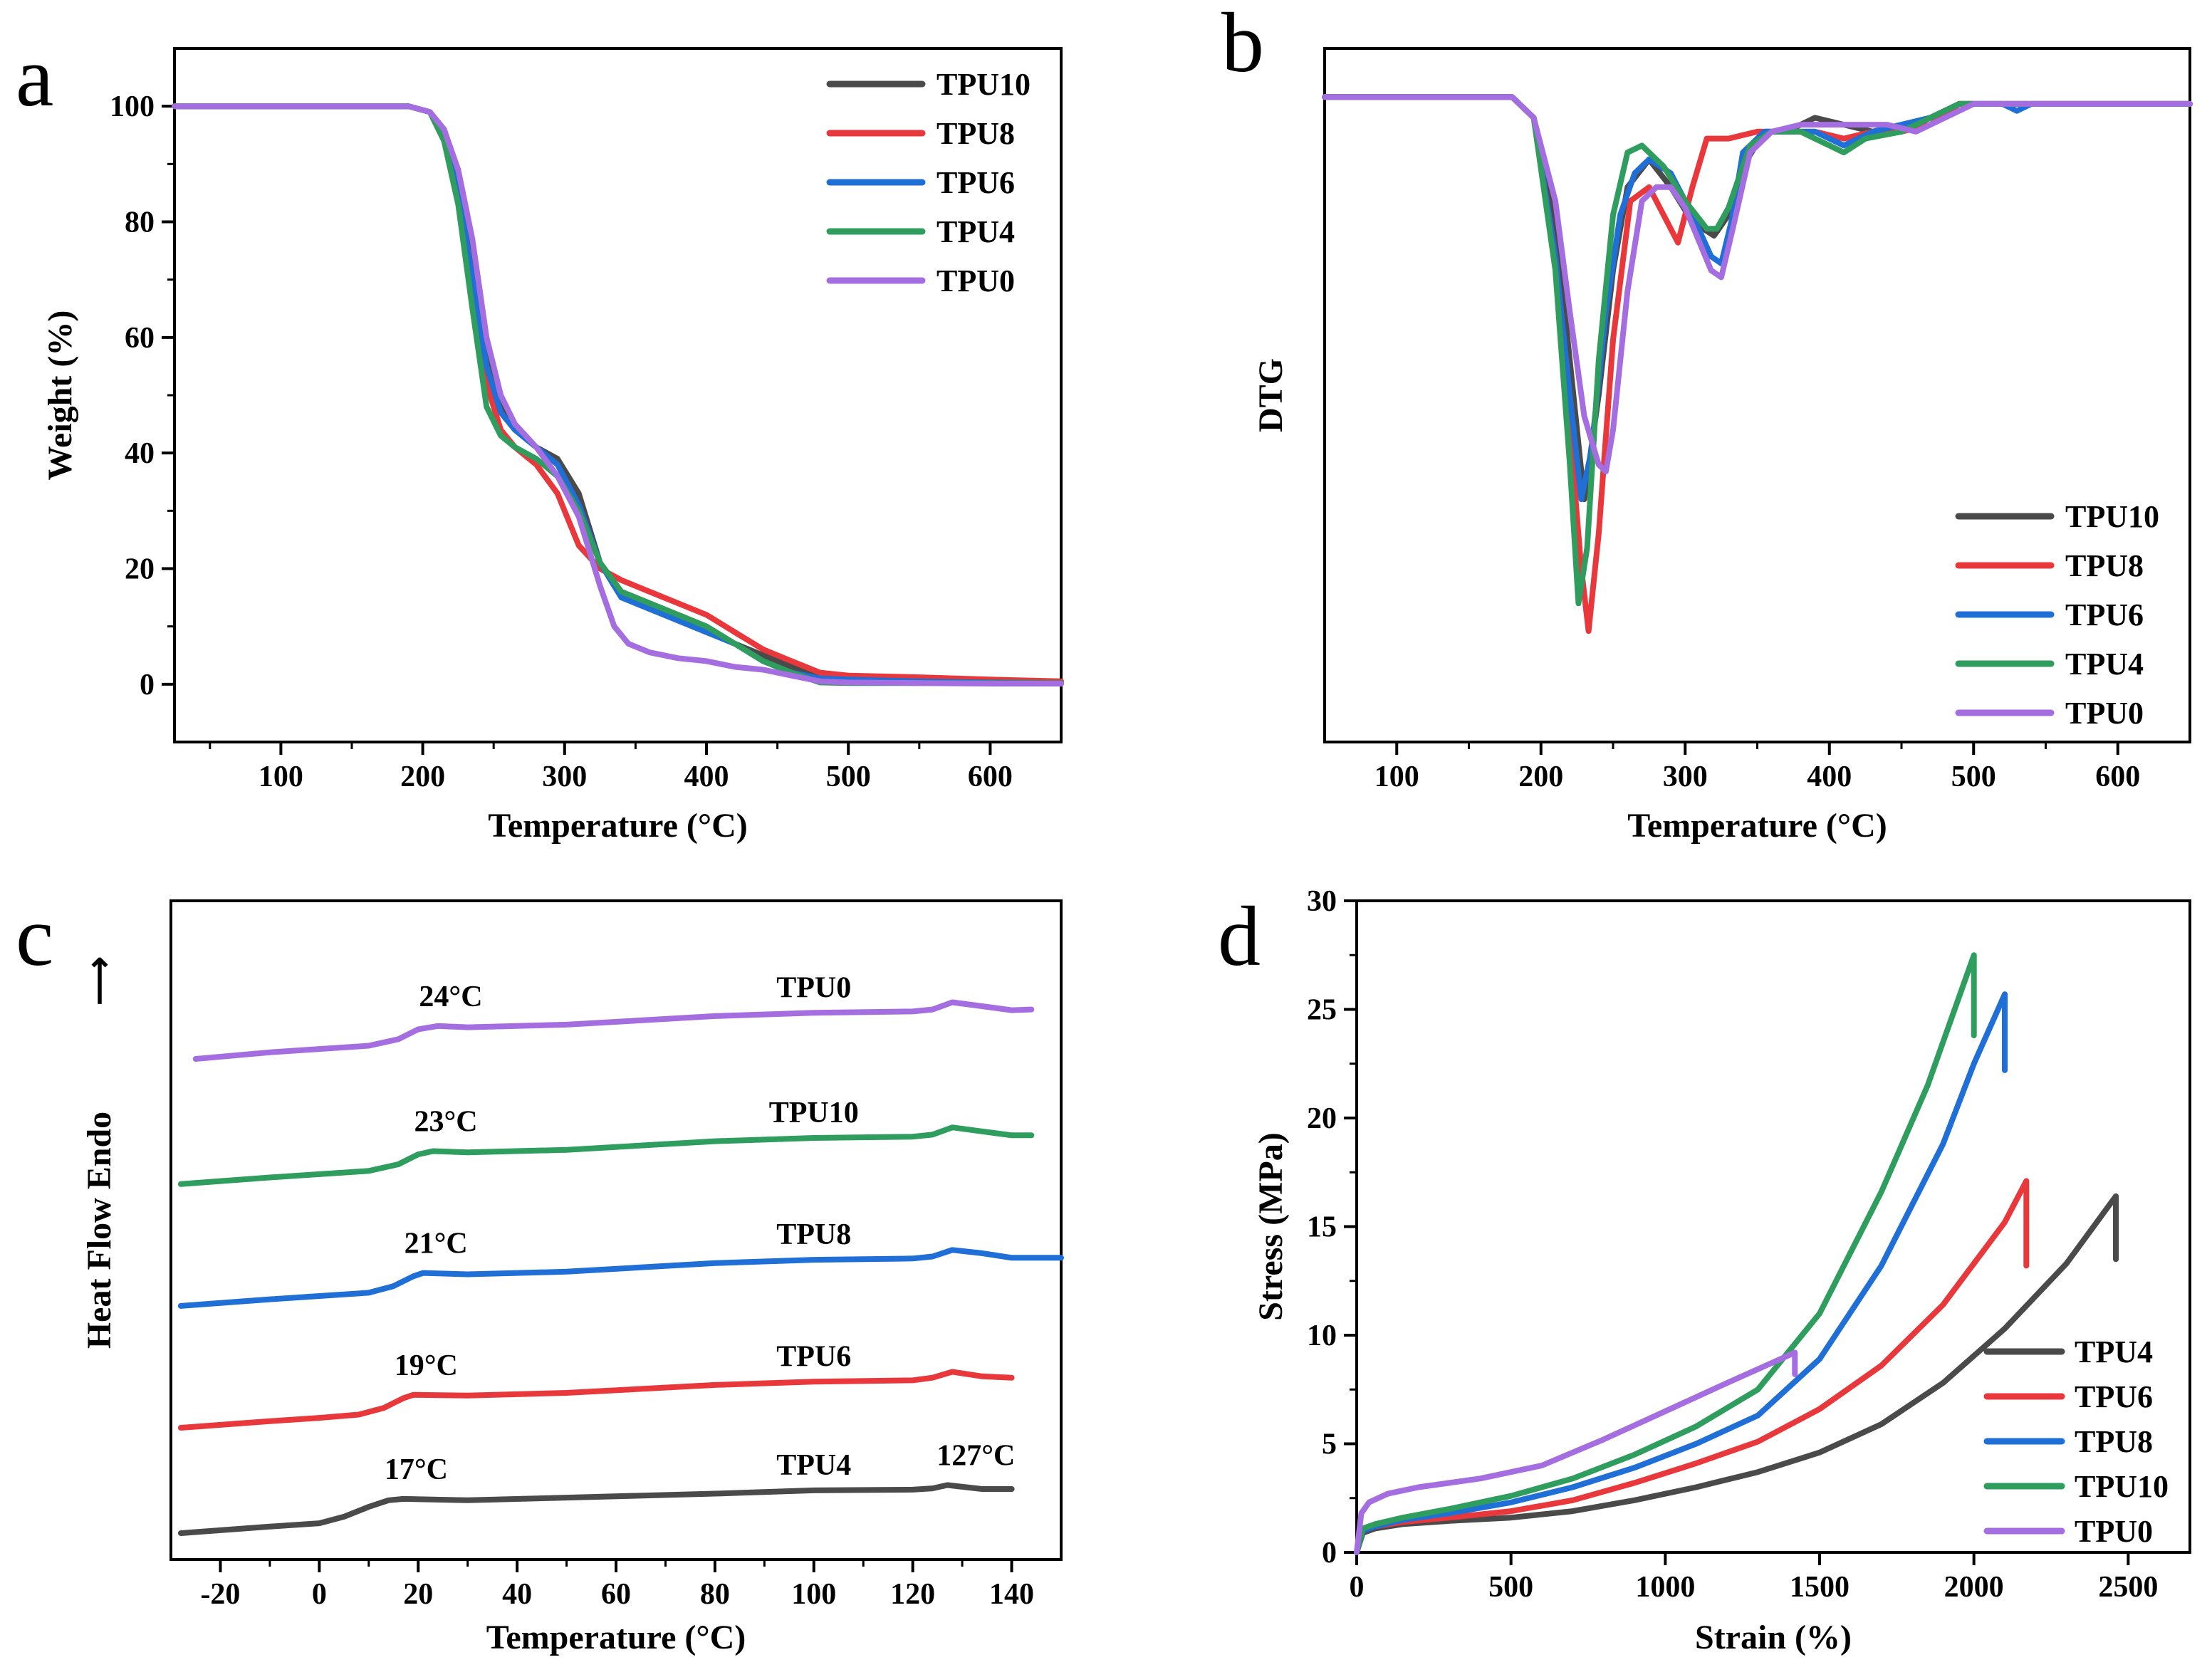 This screenshot has height=1677, width=2212. What do you see at coordinates (912, 1594) in the screenshot?
I see `x-tick-label: 120` at bounding box center [912, 1594].